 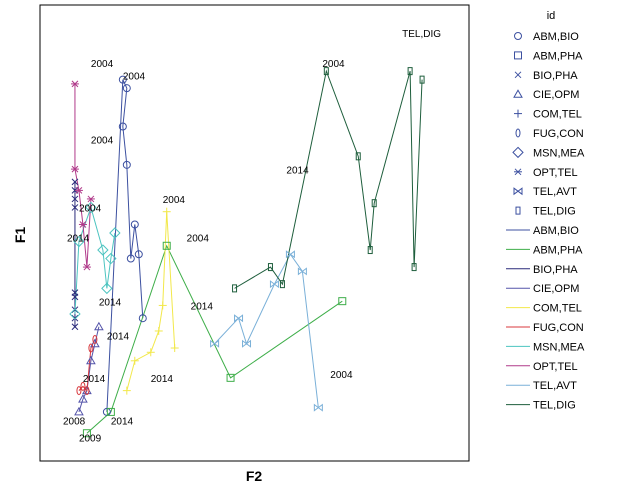 I want to click on legend-line-label-3: CIE,OPM, so click(x=556, y=289).